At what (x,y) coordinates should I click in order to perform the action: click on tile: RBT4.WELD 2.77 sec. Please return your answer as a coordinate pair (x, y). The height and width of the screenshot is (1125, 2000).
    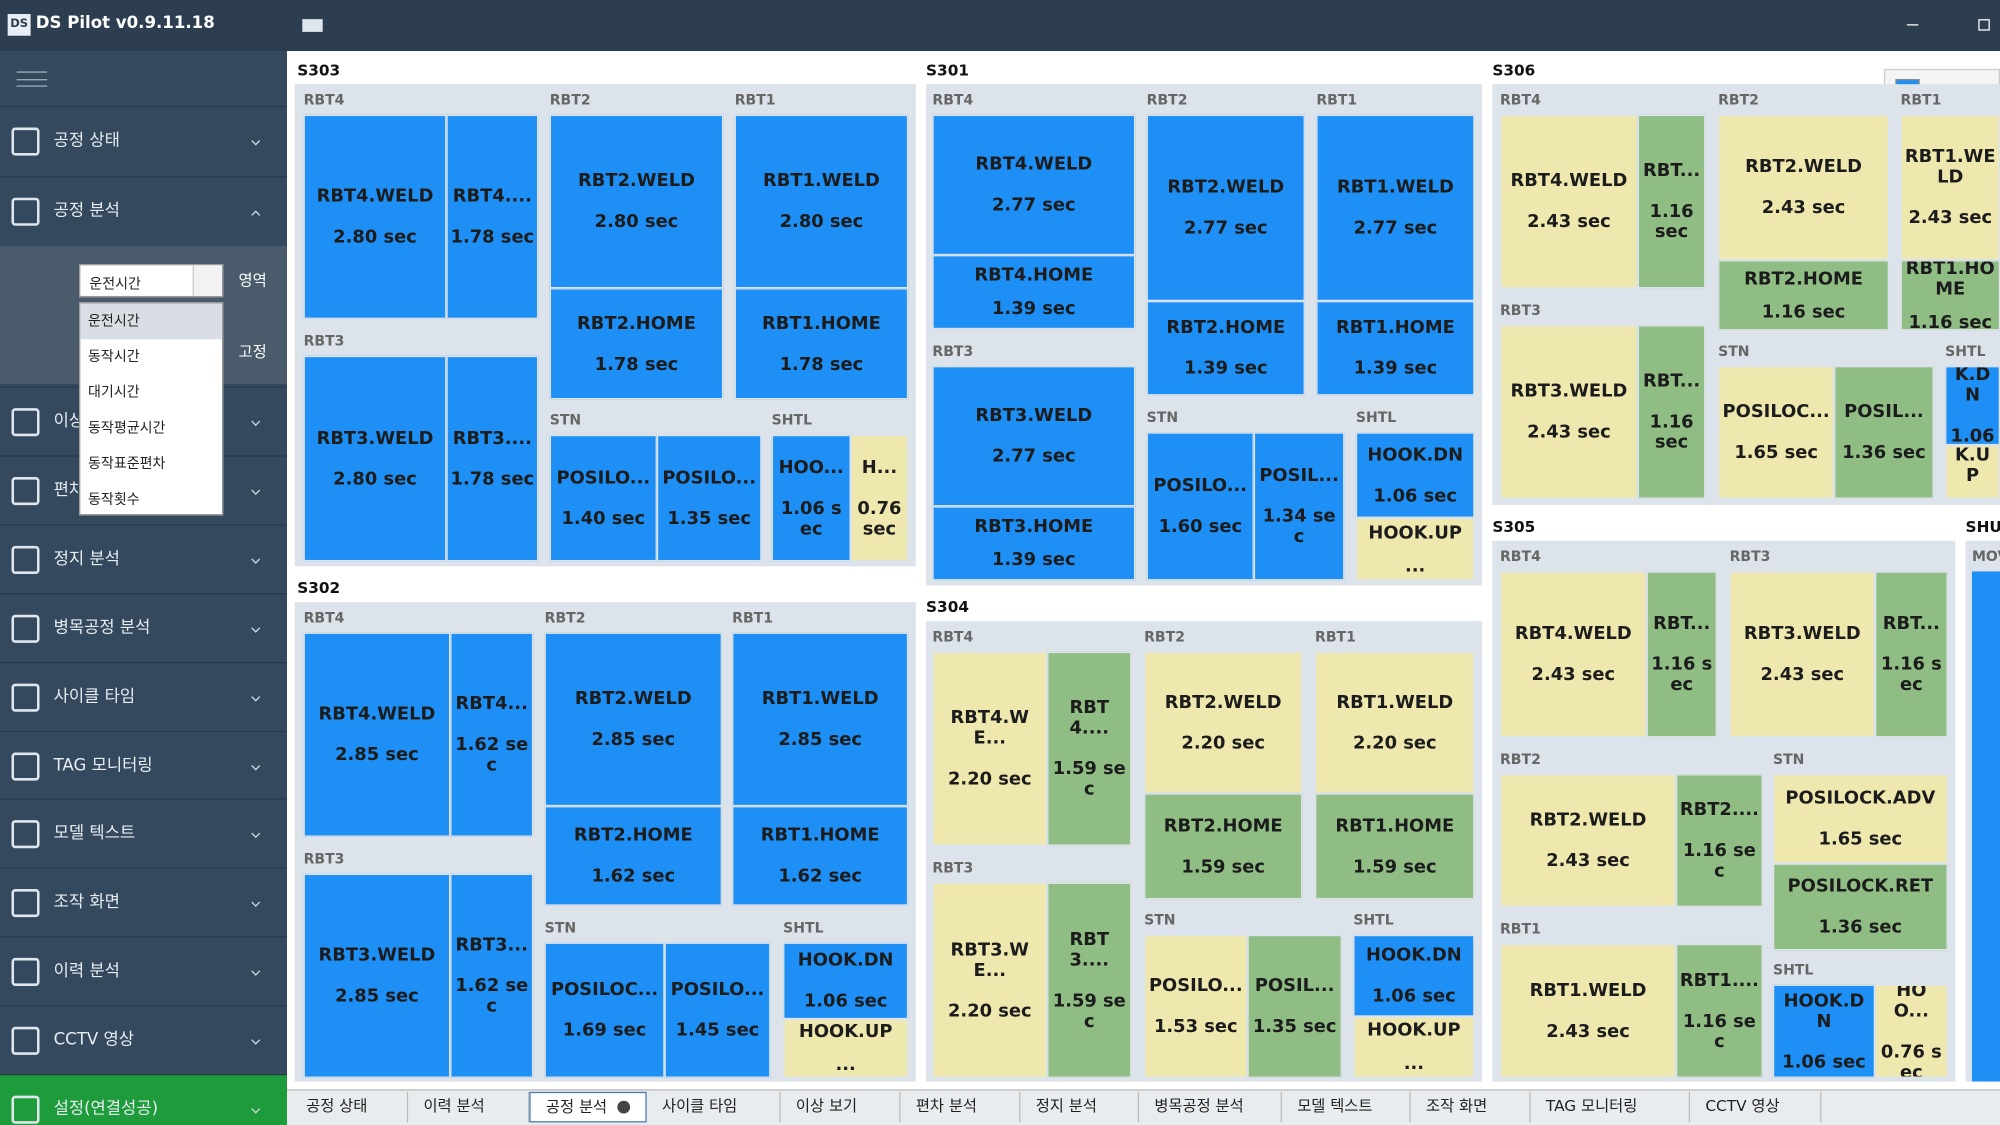
    Looking at the image, I should click on (1034, 185).